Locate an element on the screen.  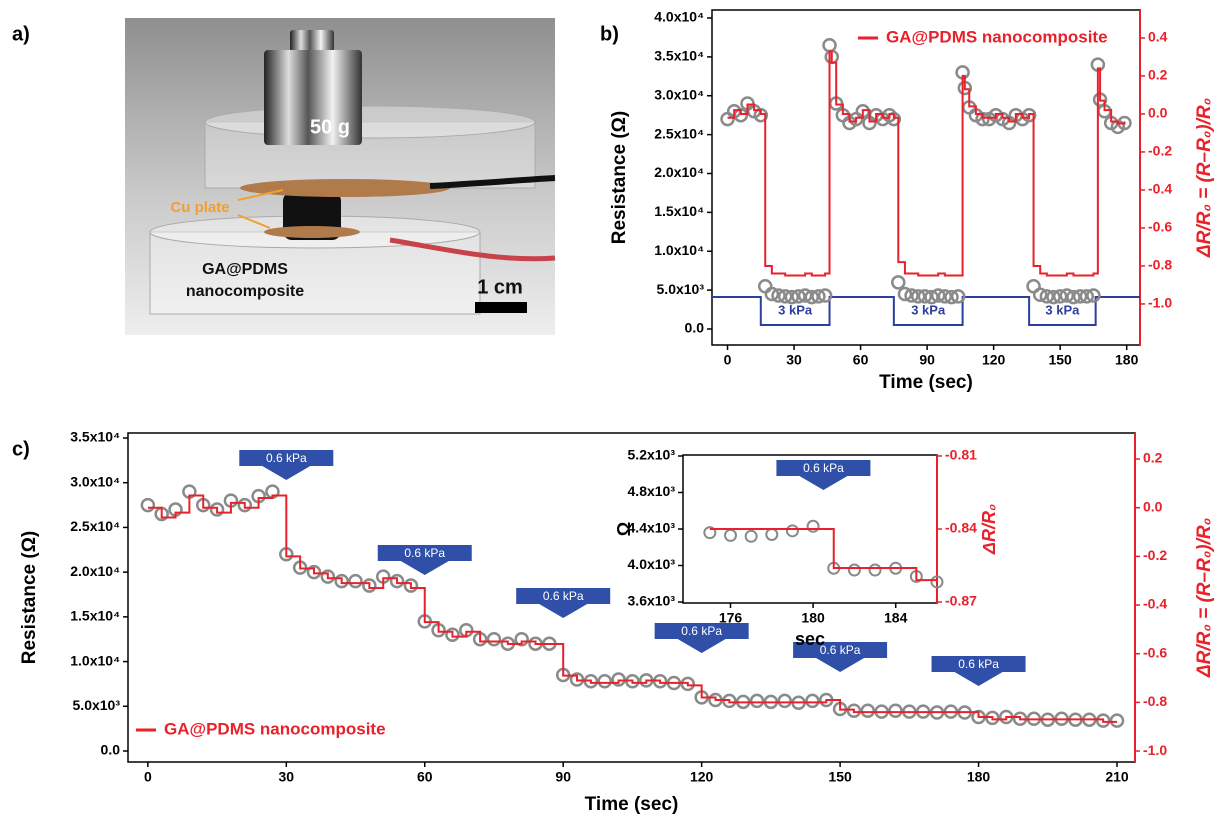
weight-knob is located at coordinates (312, 41).